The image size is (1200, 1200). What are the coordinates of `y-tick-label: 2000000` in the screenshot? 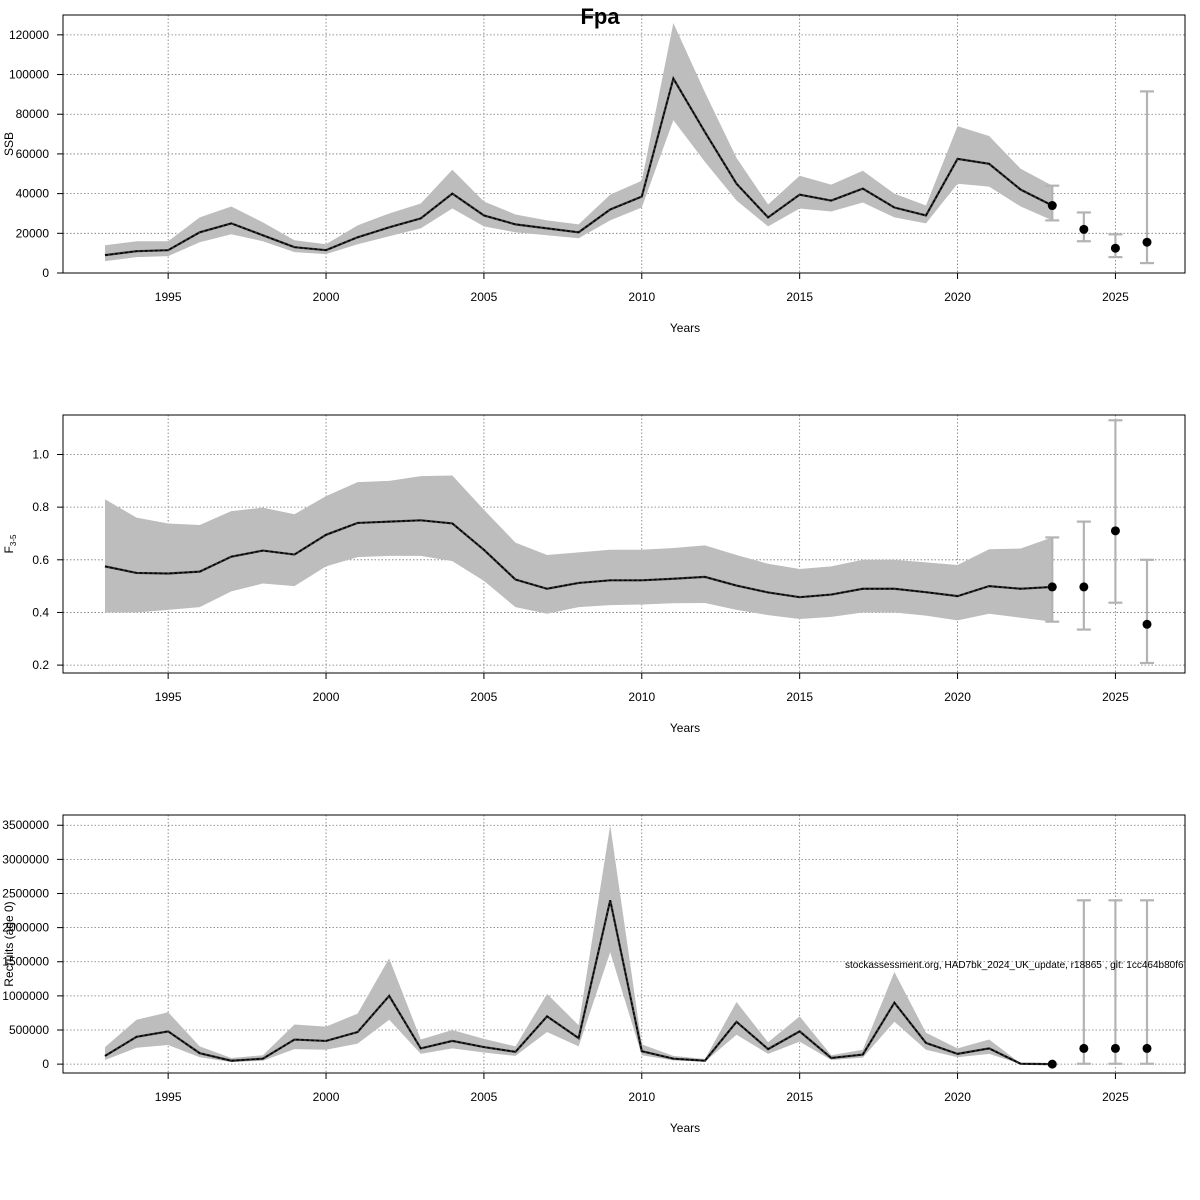 It's located at (25, 928).